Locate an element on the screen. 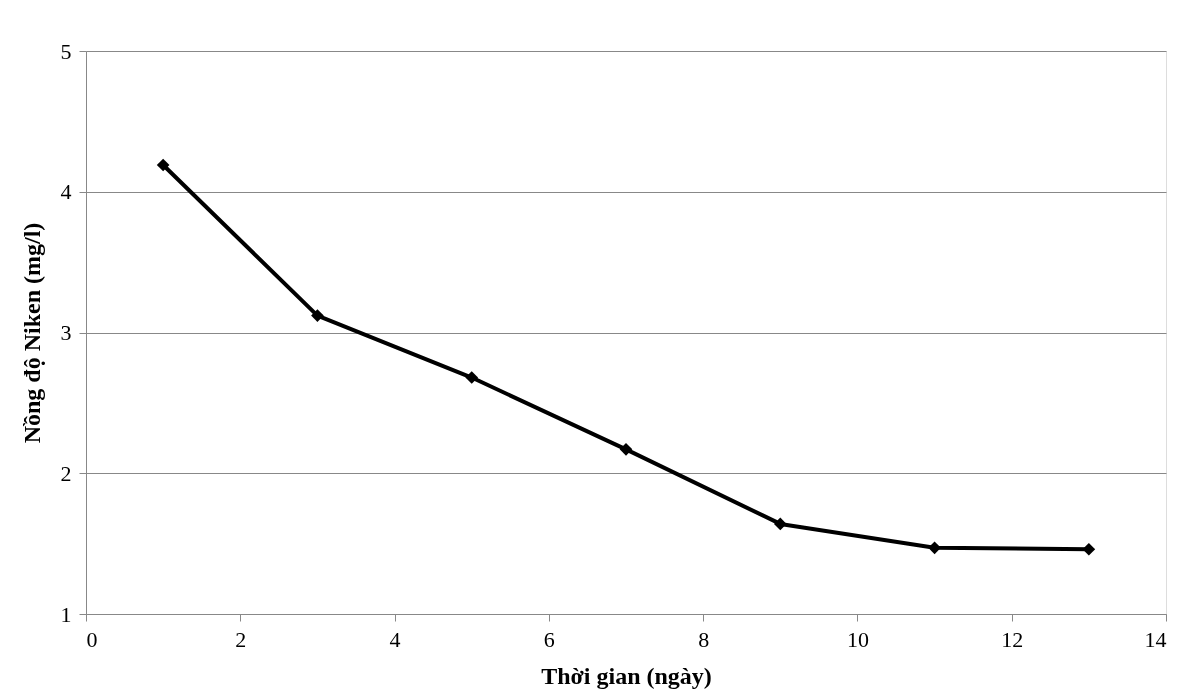 The image size is (1197, 700). x-axis-title: Thời gian (ngày) is located at coordinates (626, 675).